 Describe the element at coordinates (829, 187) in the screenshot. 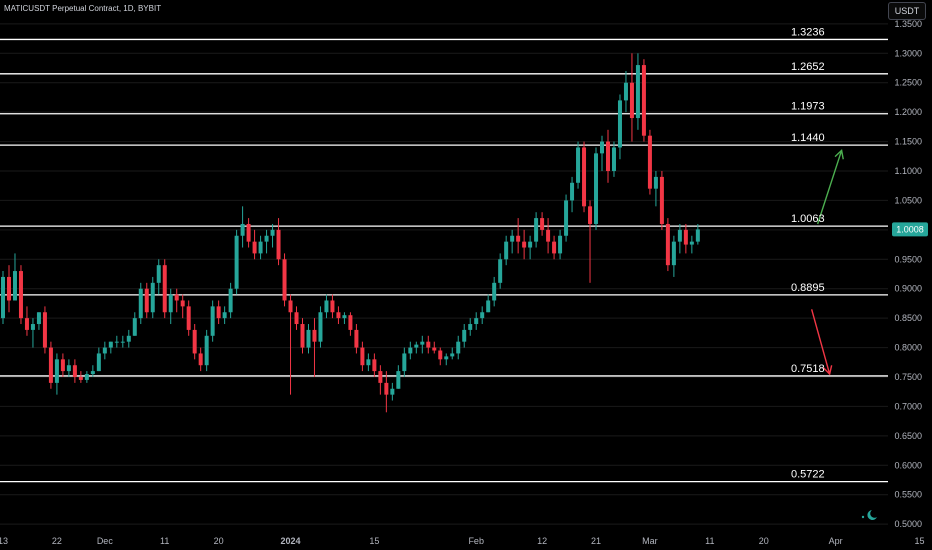

I see `up-arrow-shaft` at that location.